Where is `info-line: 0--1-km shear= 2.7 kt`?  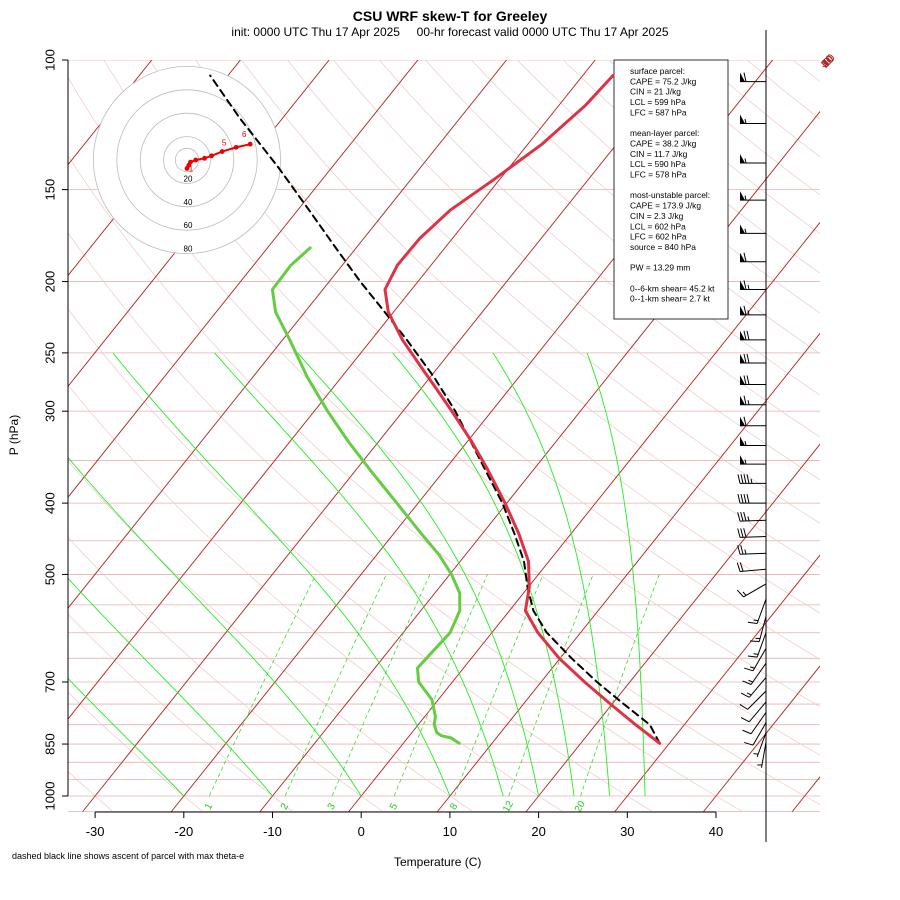
info-line: 0--1-km shear= 2.7 kt is located at coordinates (670, 299).